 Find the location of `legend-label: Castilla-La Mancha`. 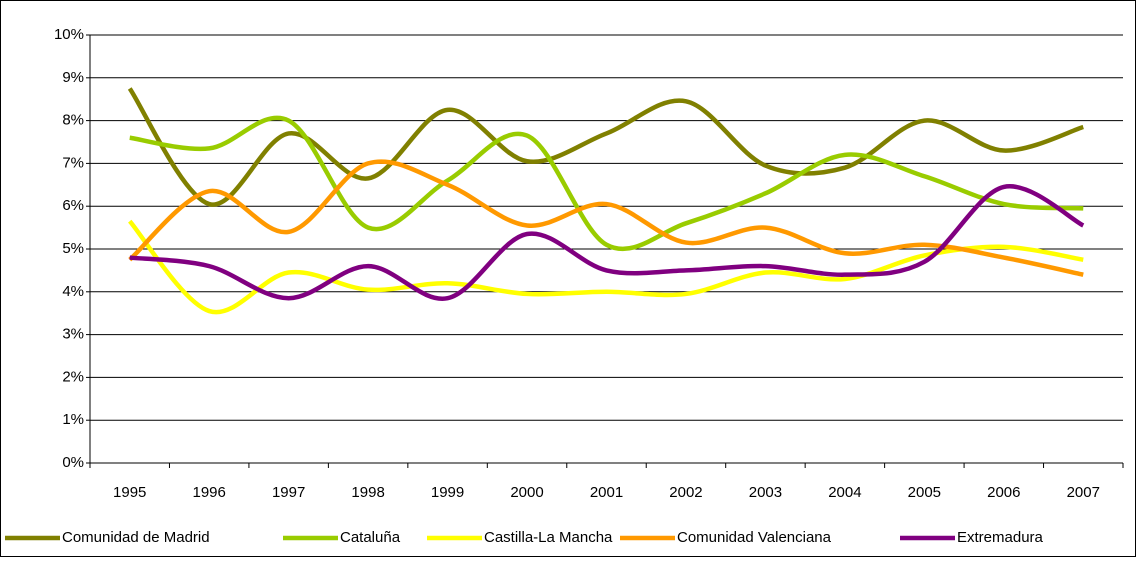

legend-label: Castilla-La Mancha is located at coordinates (548, 537).